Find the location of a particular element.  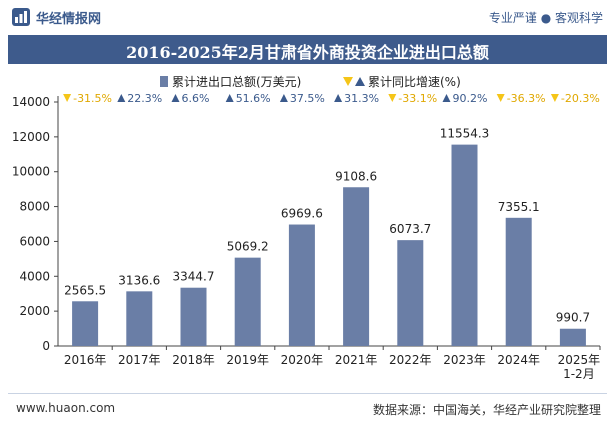

bar-value-label: 7355.1 is located at coordinates (519, 207).